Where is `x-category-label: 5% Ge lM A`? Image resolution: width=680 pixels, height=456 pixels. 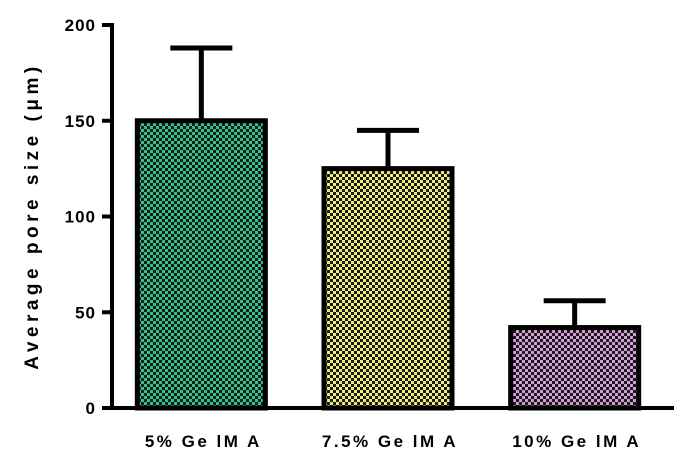 x-category-label: 5% Ge lM A is located at coordinates (203, 441).